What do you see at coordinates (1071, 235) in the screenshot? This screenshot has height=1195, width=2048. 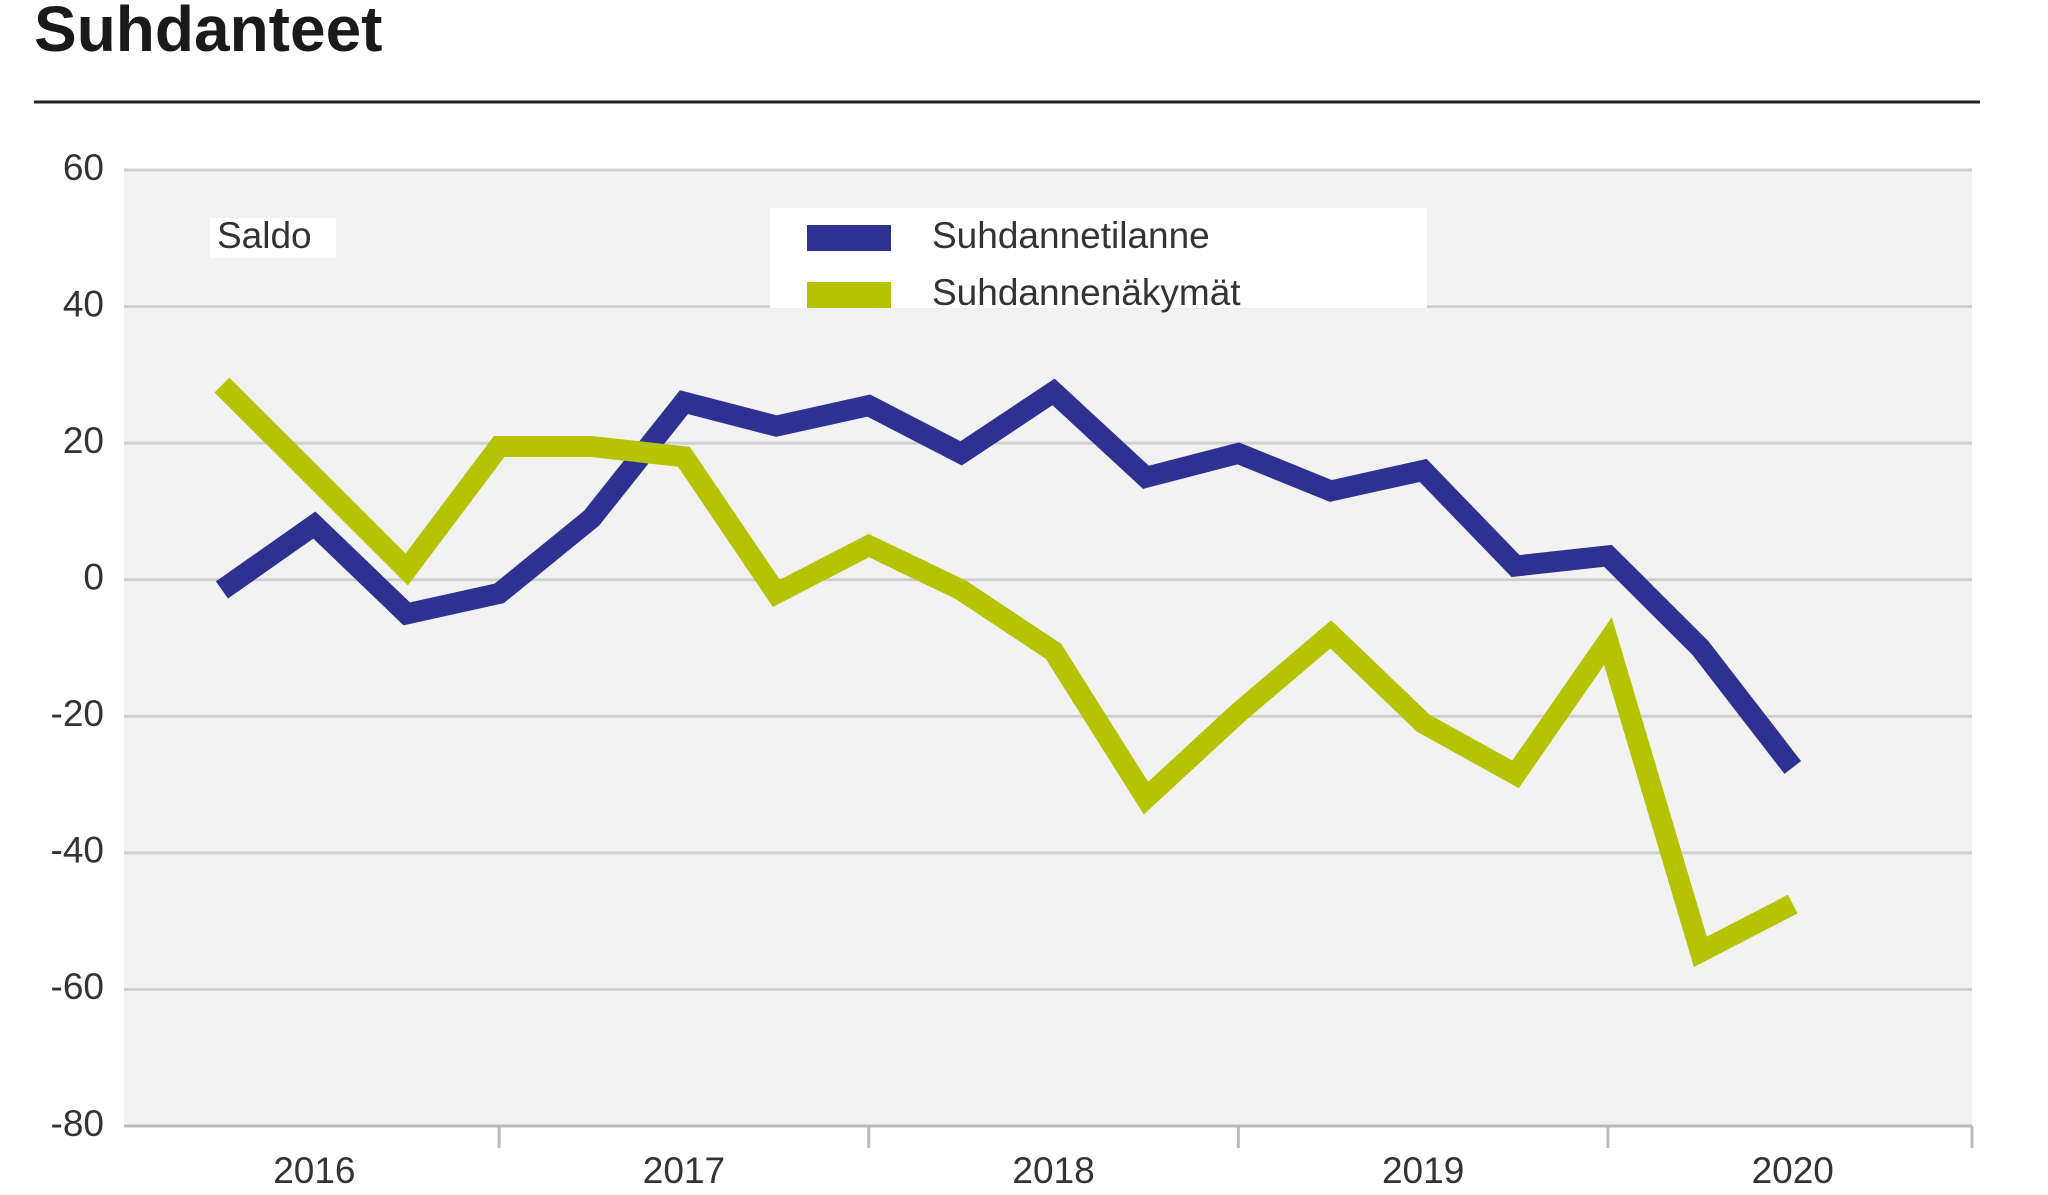 I see `legend-label: Suhdannetilanne` at bounding box center [1071, 235].